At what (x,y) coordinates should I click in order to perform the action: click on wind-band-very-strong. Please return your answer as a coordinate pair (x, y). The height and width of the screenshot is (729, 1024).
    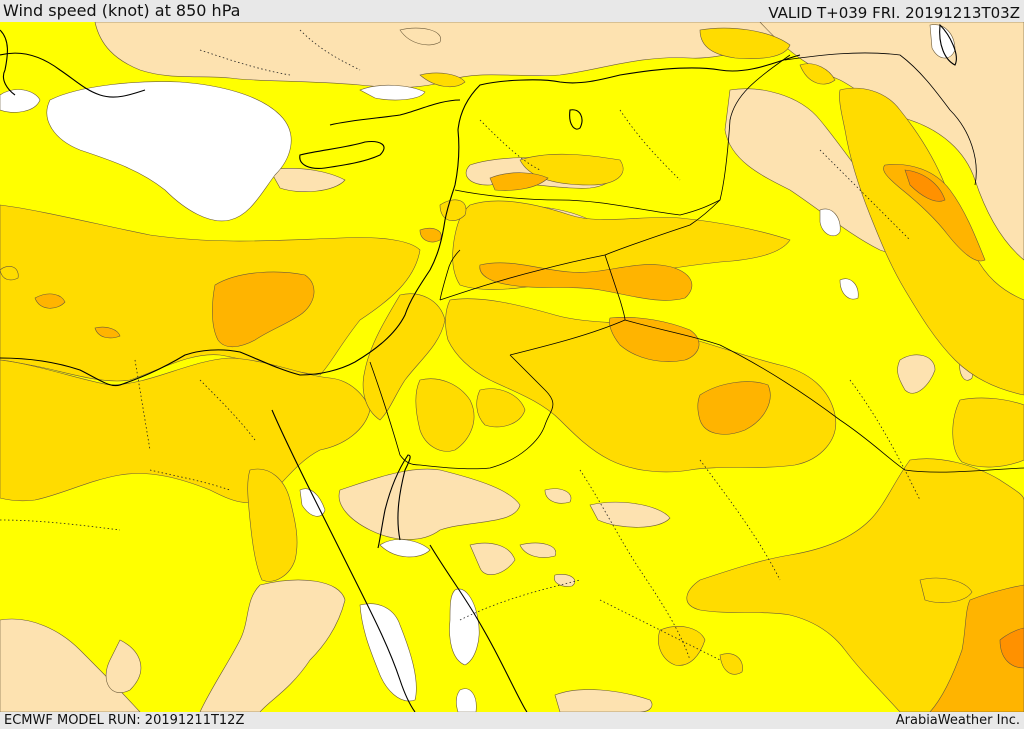
    Looking at the image, I should click on (964, 419).